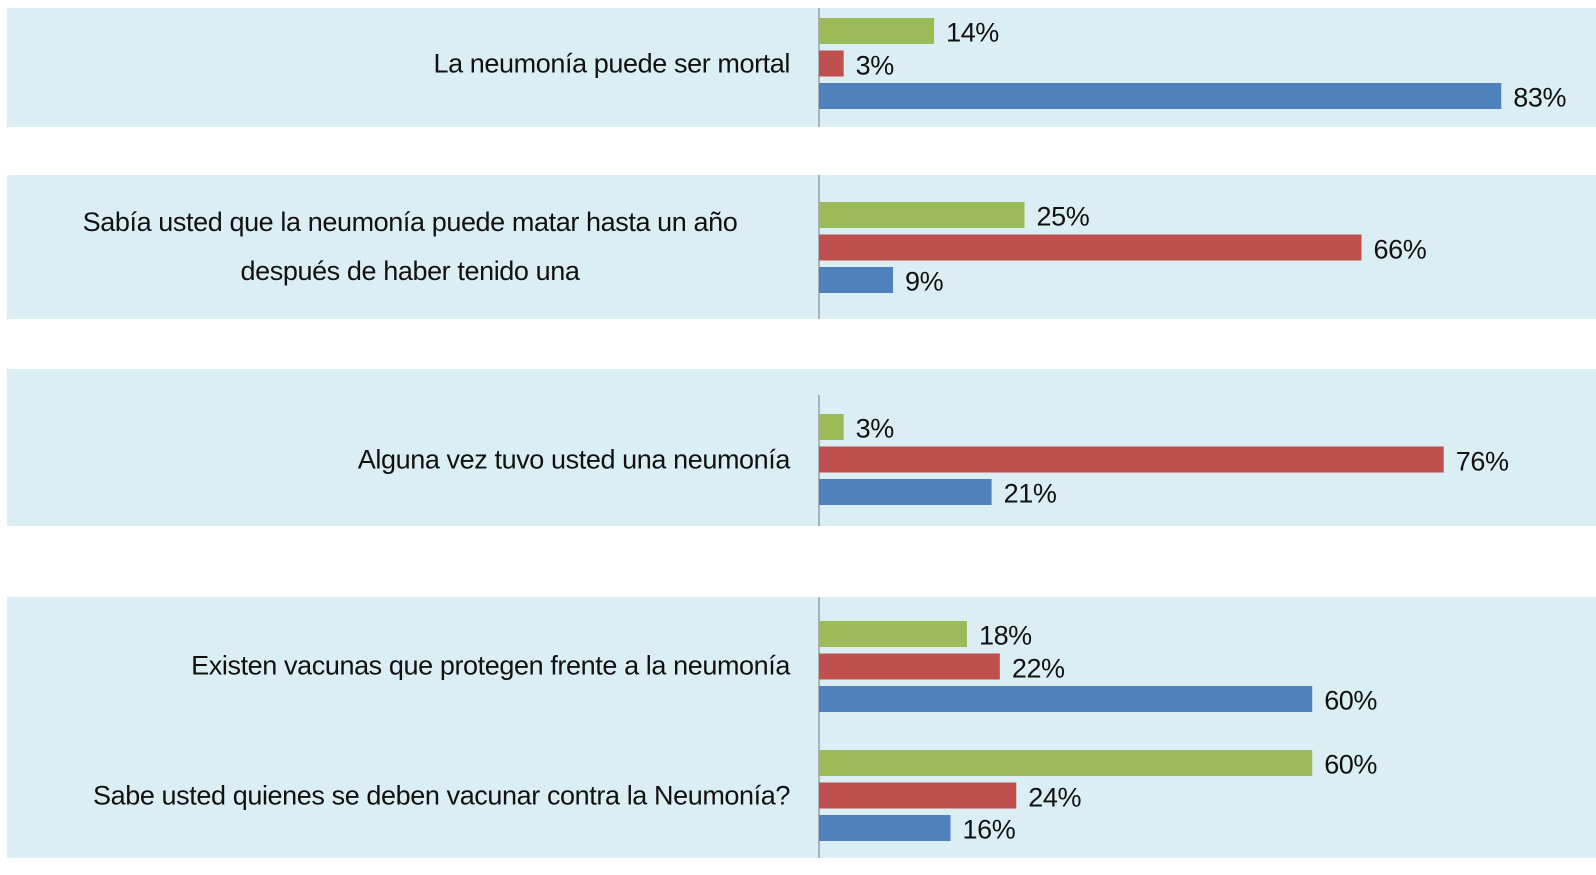 Image resolution: width=1596 pixels, height=875 pixels. I want to click on category-label: La neumonía puede ser mortal, so click(611, 63).